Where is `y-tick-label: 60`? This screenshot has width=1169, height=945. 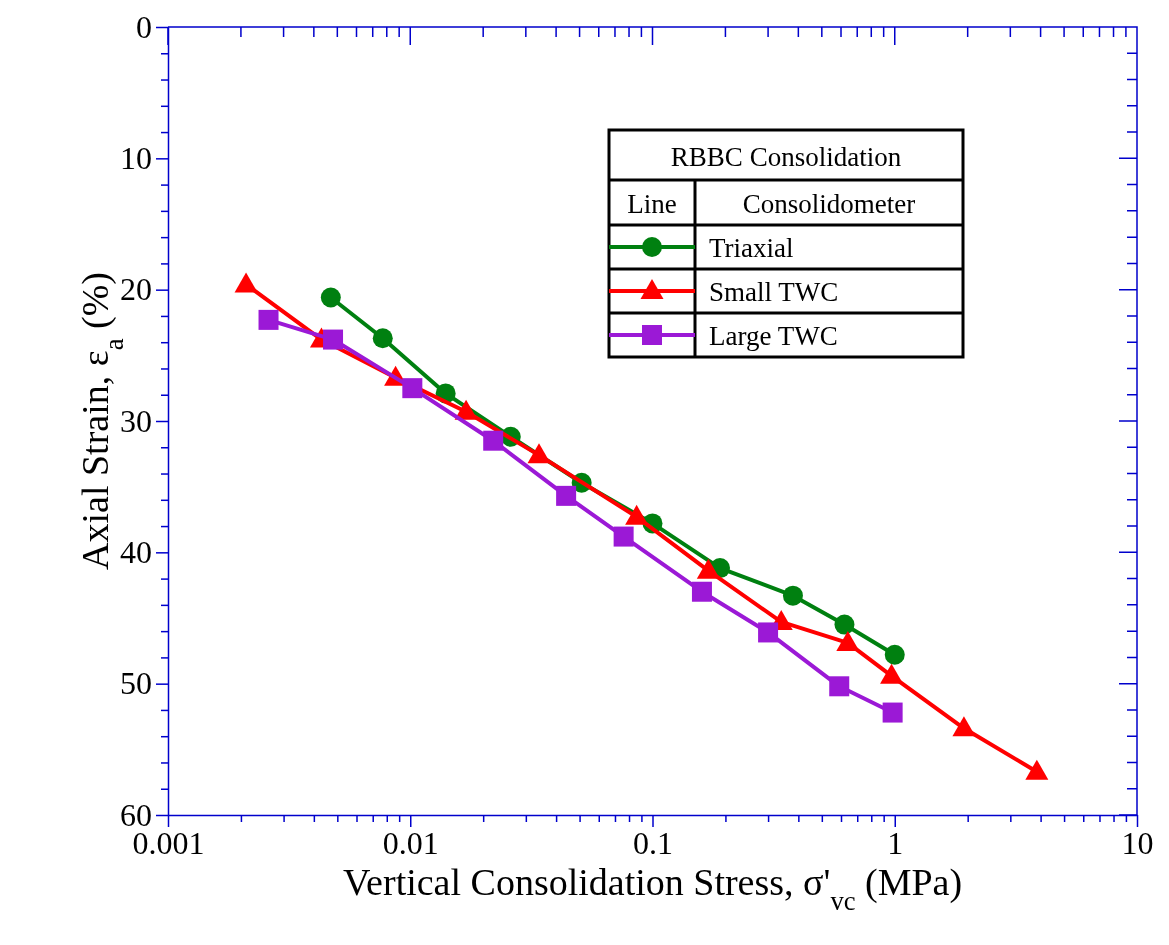 y-tick-label: 60 is located at coordinates (136, 814).